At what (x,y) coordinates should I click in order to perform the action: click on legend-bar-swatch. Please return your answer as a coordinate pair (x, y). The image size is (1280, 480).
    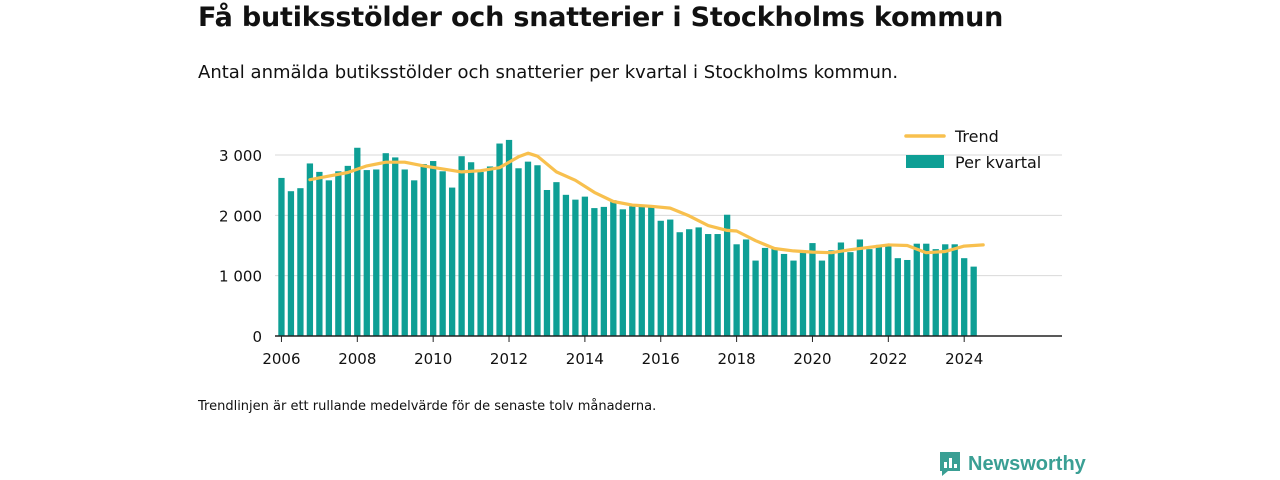
    Looking at the image, I should click on (925, 161).